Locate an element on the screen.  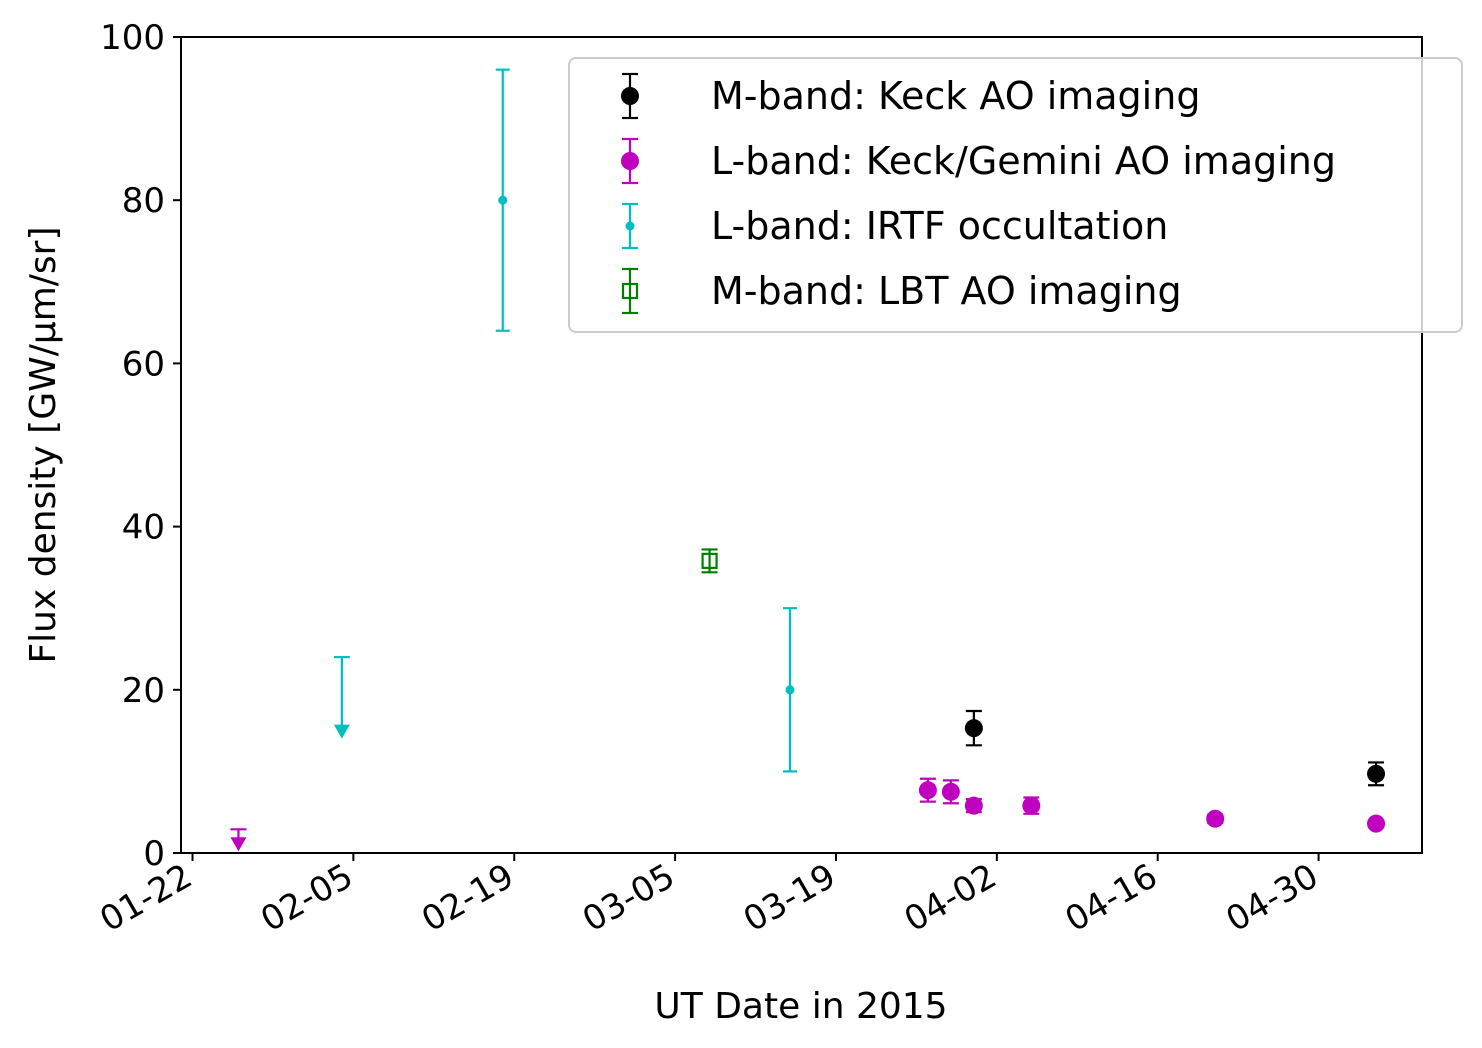
series-1-point-1-marker is located at coordinates (973, 728).